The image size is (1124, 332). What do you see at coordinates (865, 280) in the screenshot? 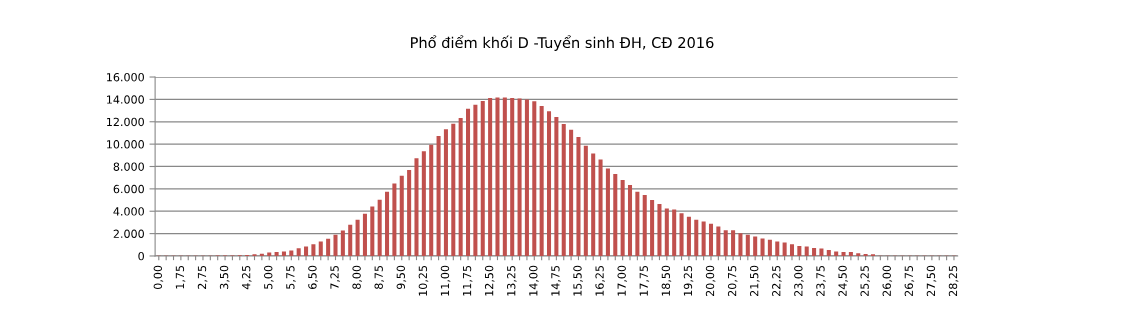
I see `x-tick-label: 25,25` at bounding box center [865, 280].